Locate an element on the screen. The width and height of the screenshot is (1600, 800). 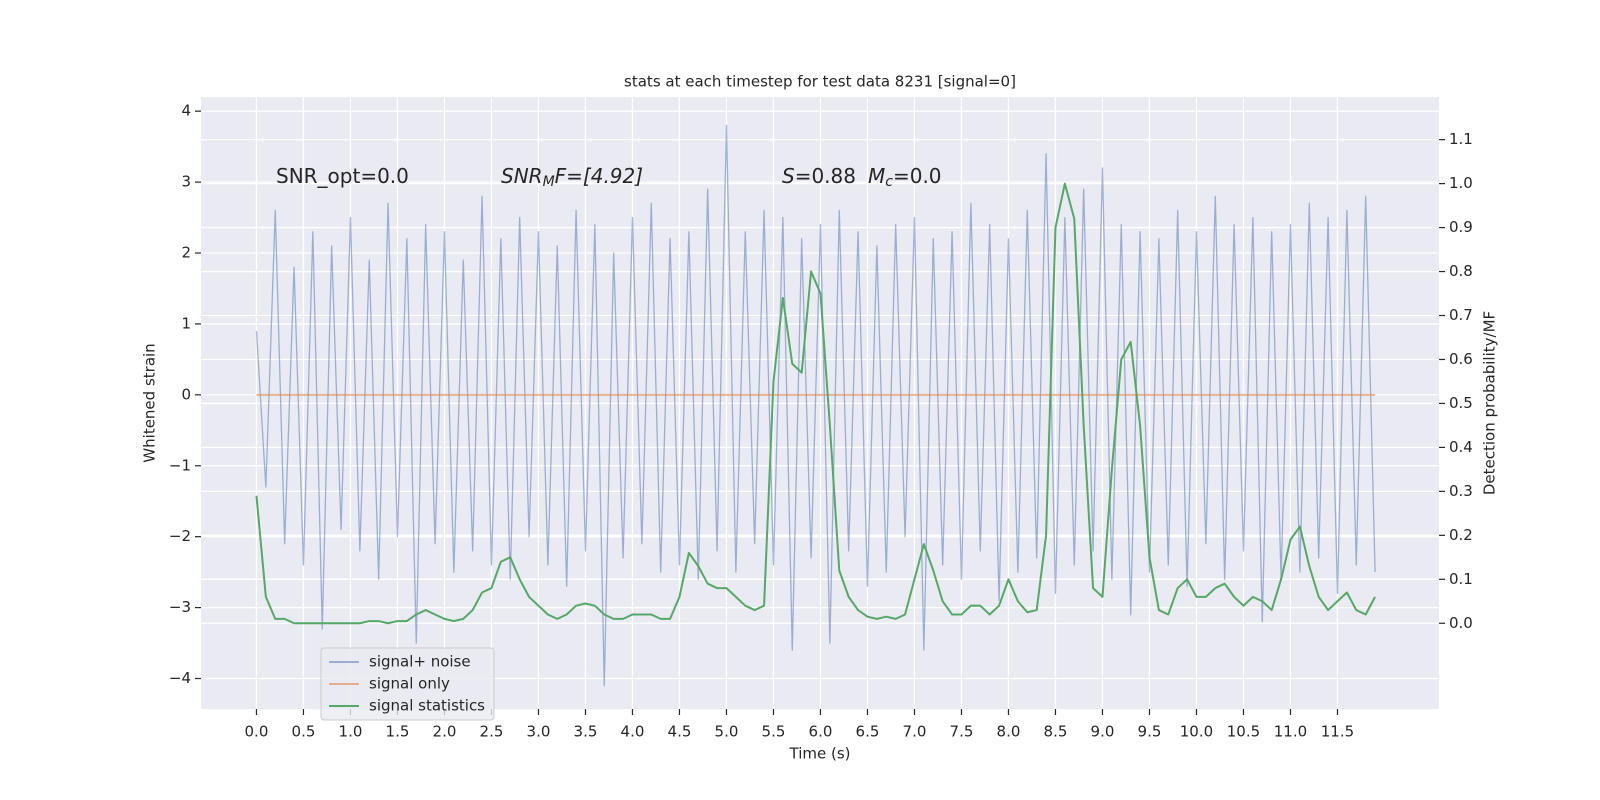
y-tick-label: 0 is located at coordinates (186, 394).